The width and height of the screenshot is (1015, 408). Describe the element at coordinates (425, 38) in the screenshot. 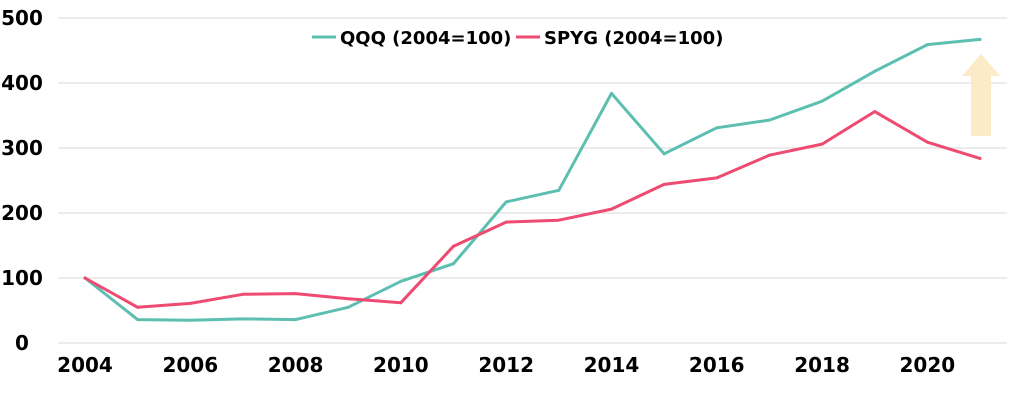

I see `legend-label: QQQ (2004=100)` at that location.